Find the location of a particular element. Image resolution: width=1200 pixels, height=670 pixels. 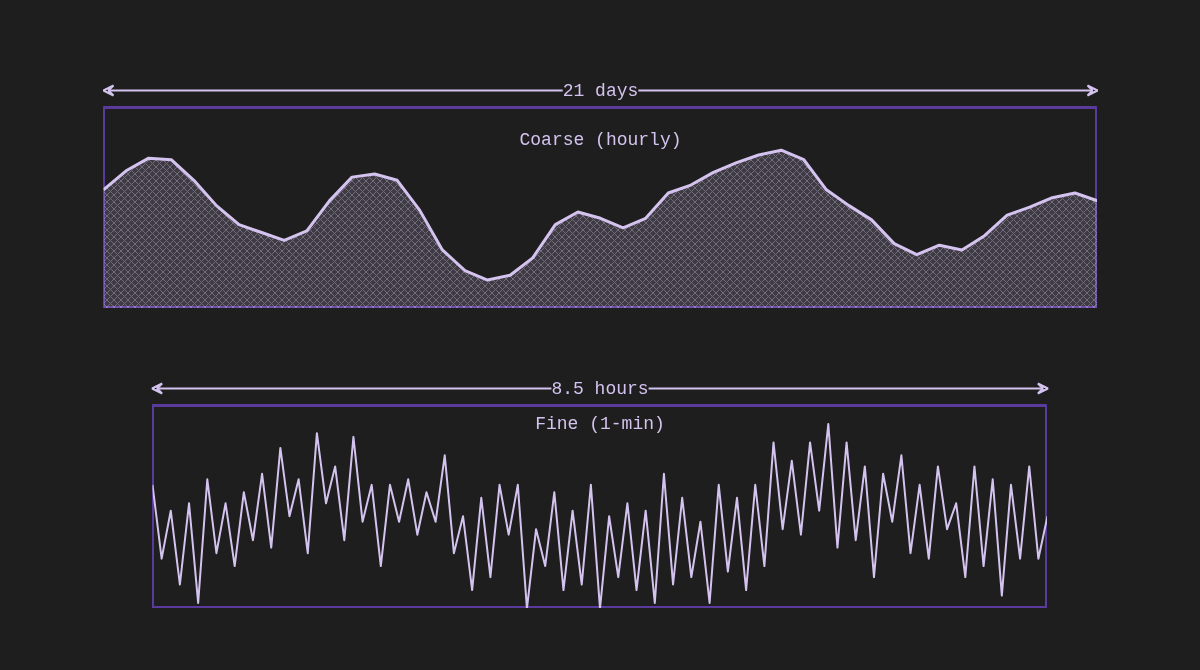

chart-title: Coarse (hourly) is located at coordinates (600, 139).